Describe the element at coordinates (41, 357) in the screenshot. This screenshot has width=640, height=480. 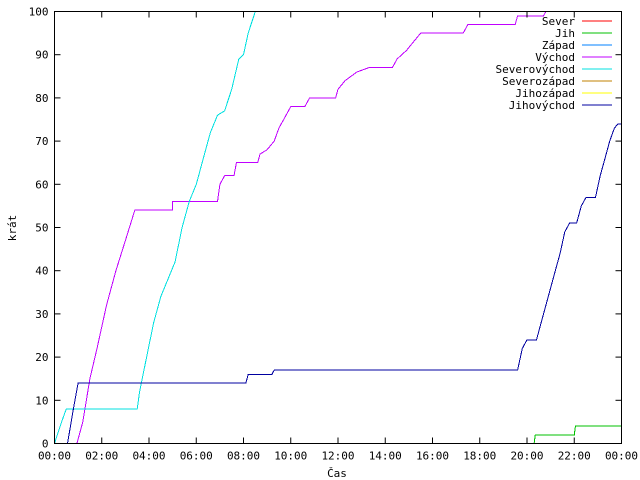
I see `y-tick-label: 20` at that location.